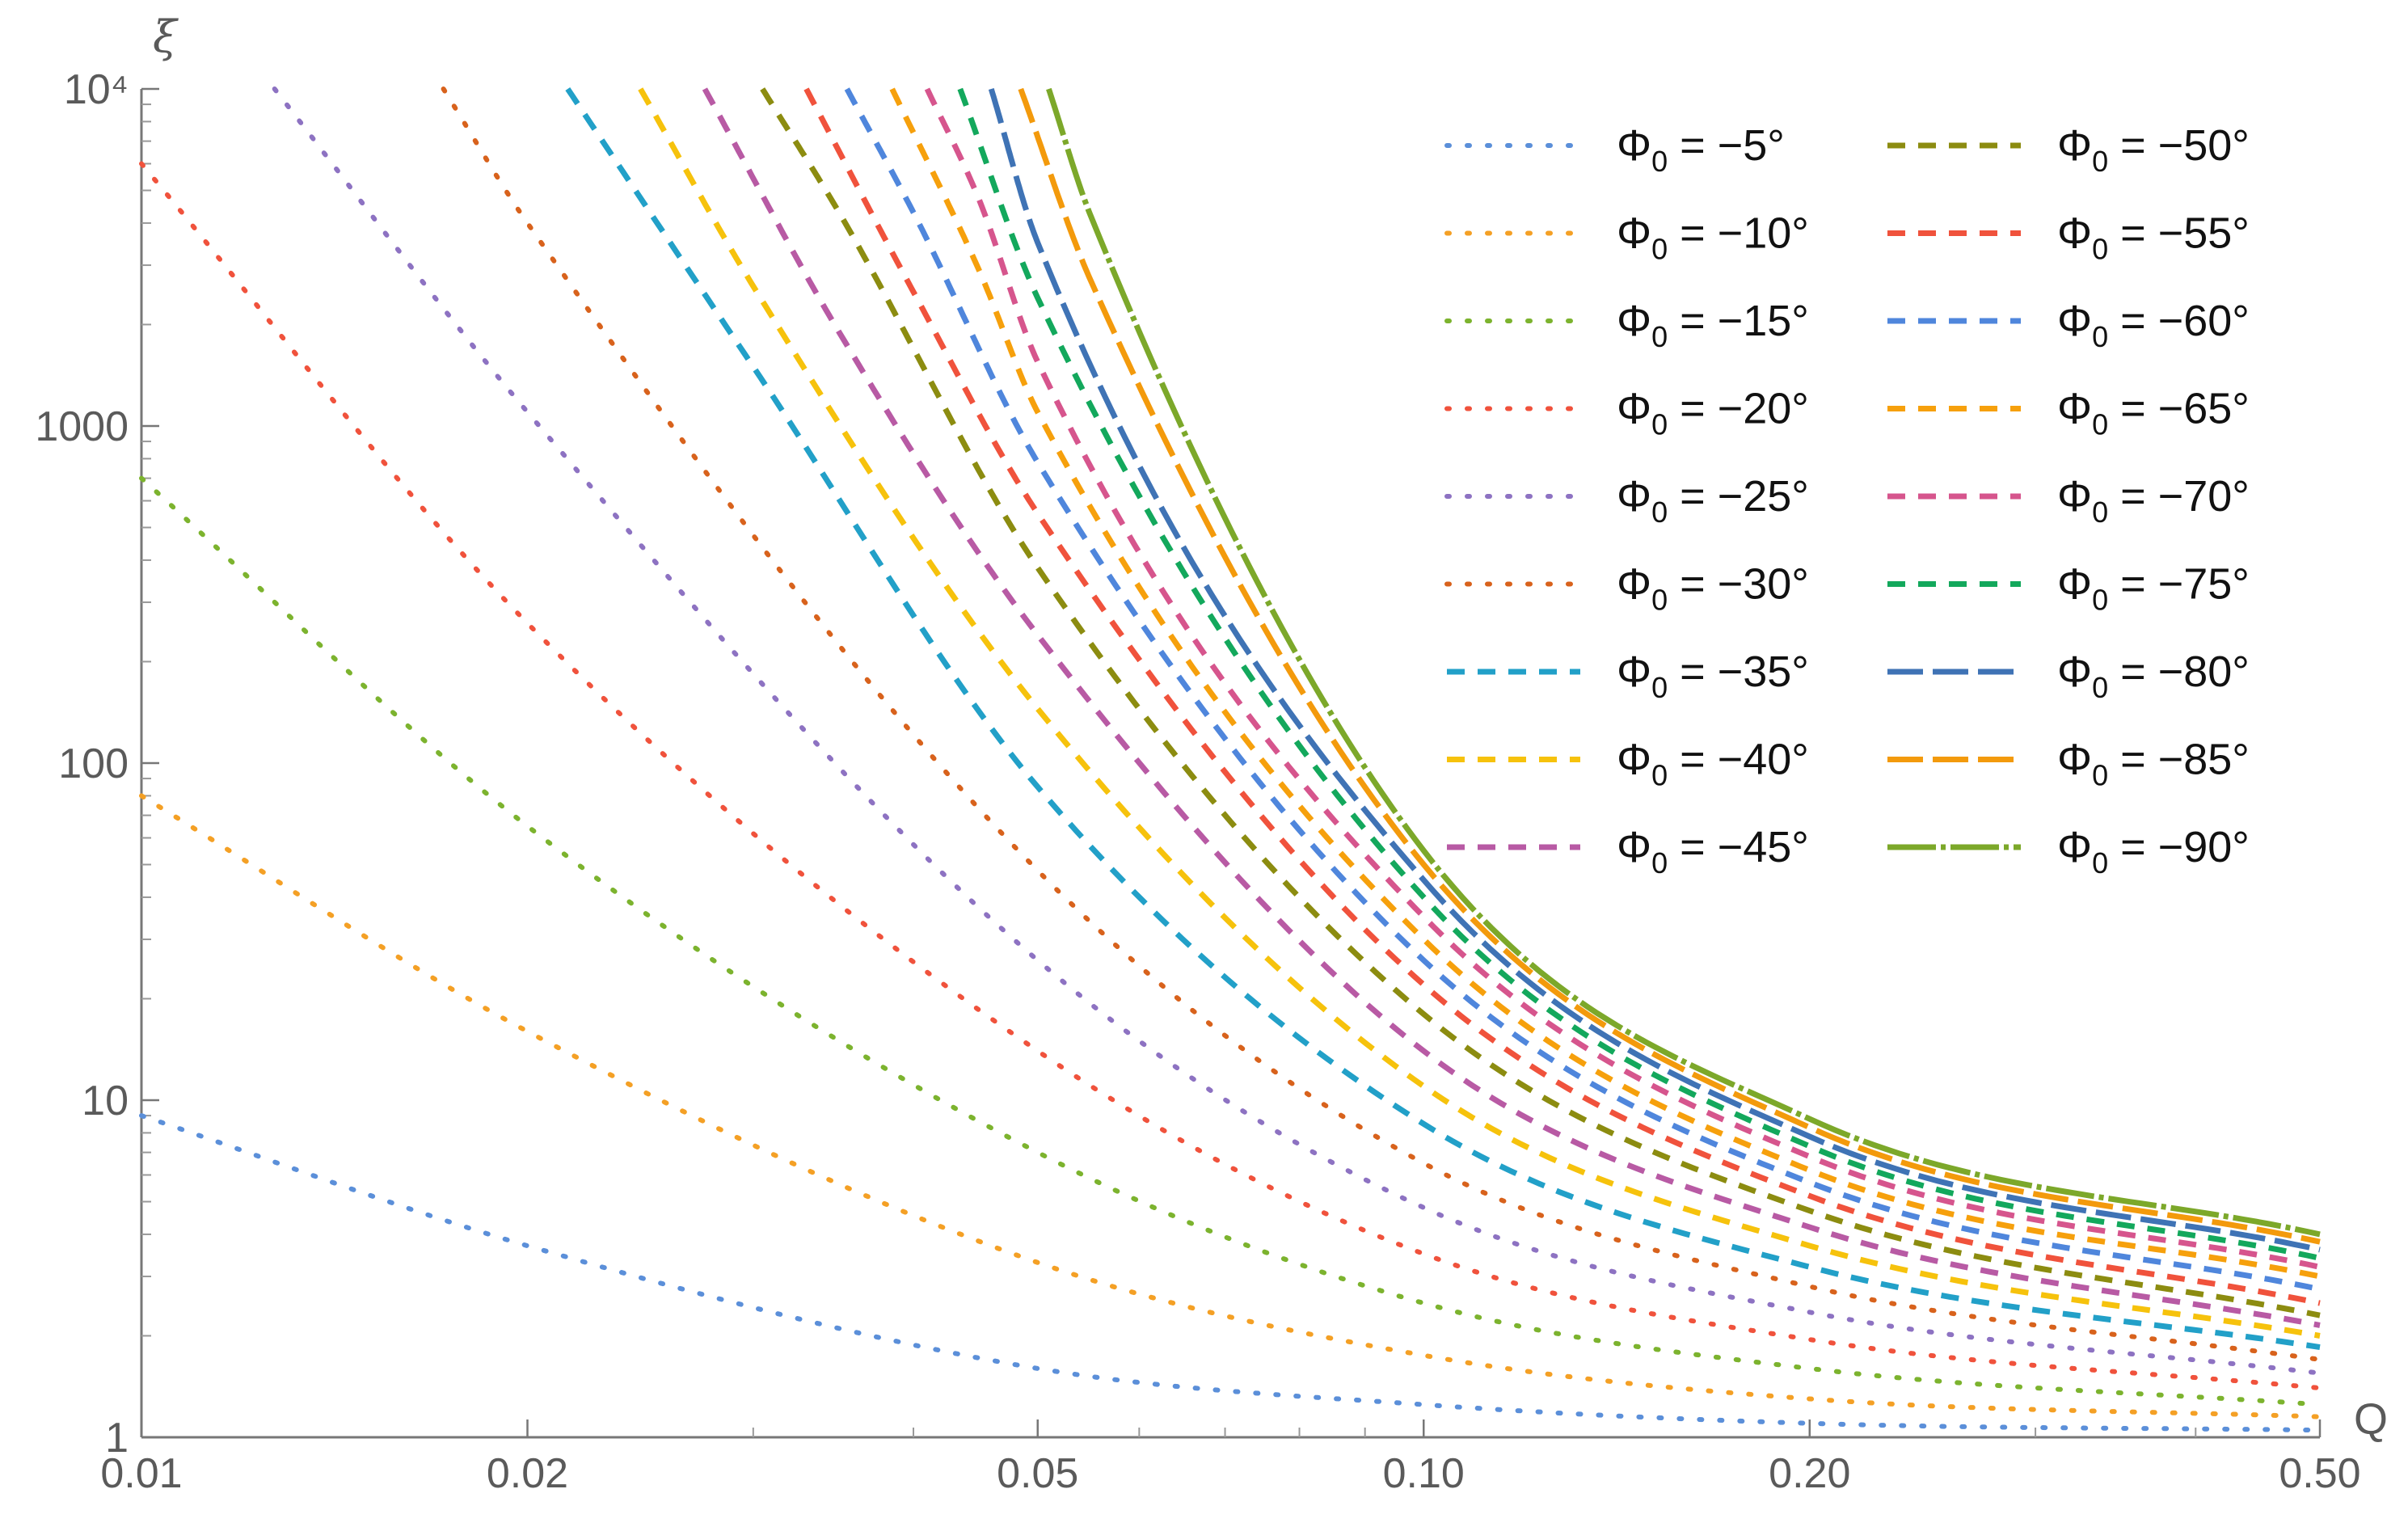  What do you see at coordinates (2153, 851) in the screenshot?
I see `legend-label: Φ0 = −90°` at bounding box center [2153, 851].